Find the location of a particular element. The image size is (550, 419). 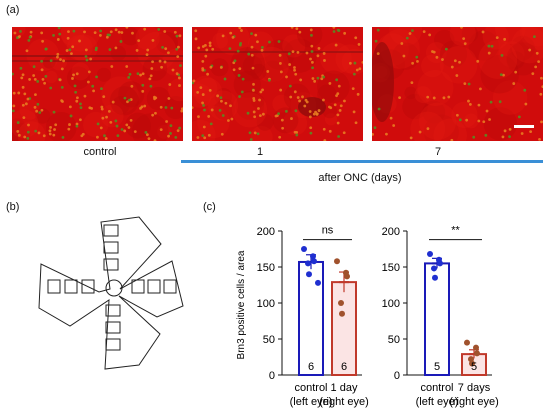

y-tick-label: 100 is located at coordinates (266, 304).